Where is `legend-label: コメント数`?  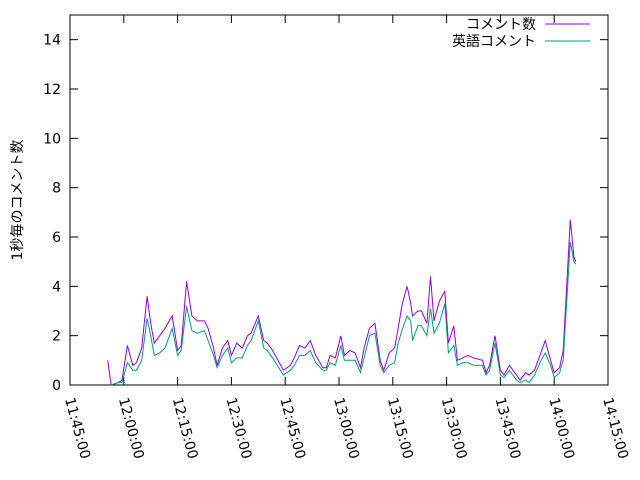 legend-label: コメント数 is located at coordinates (501, 25).